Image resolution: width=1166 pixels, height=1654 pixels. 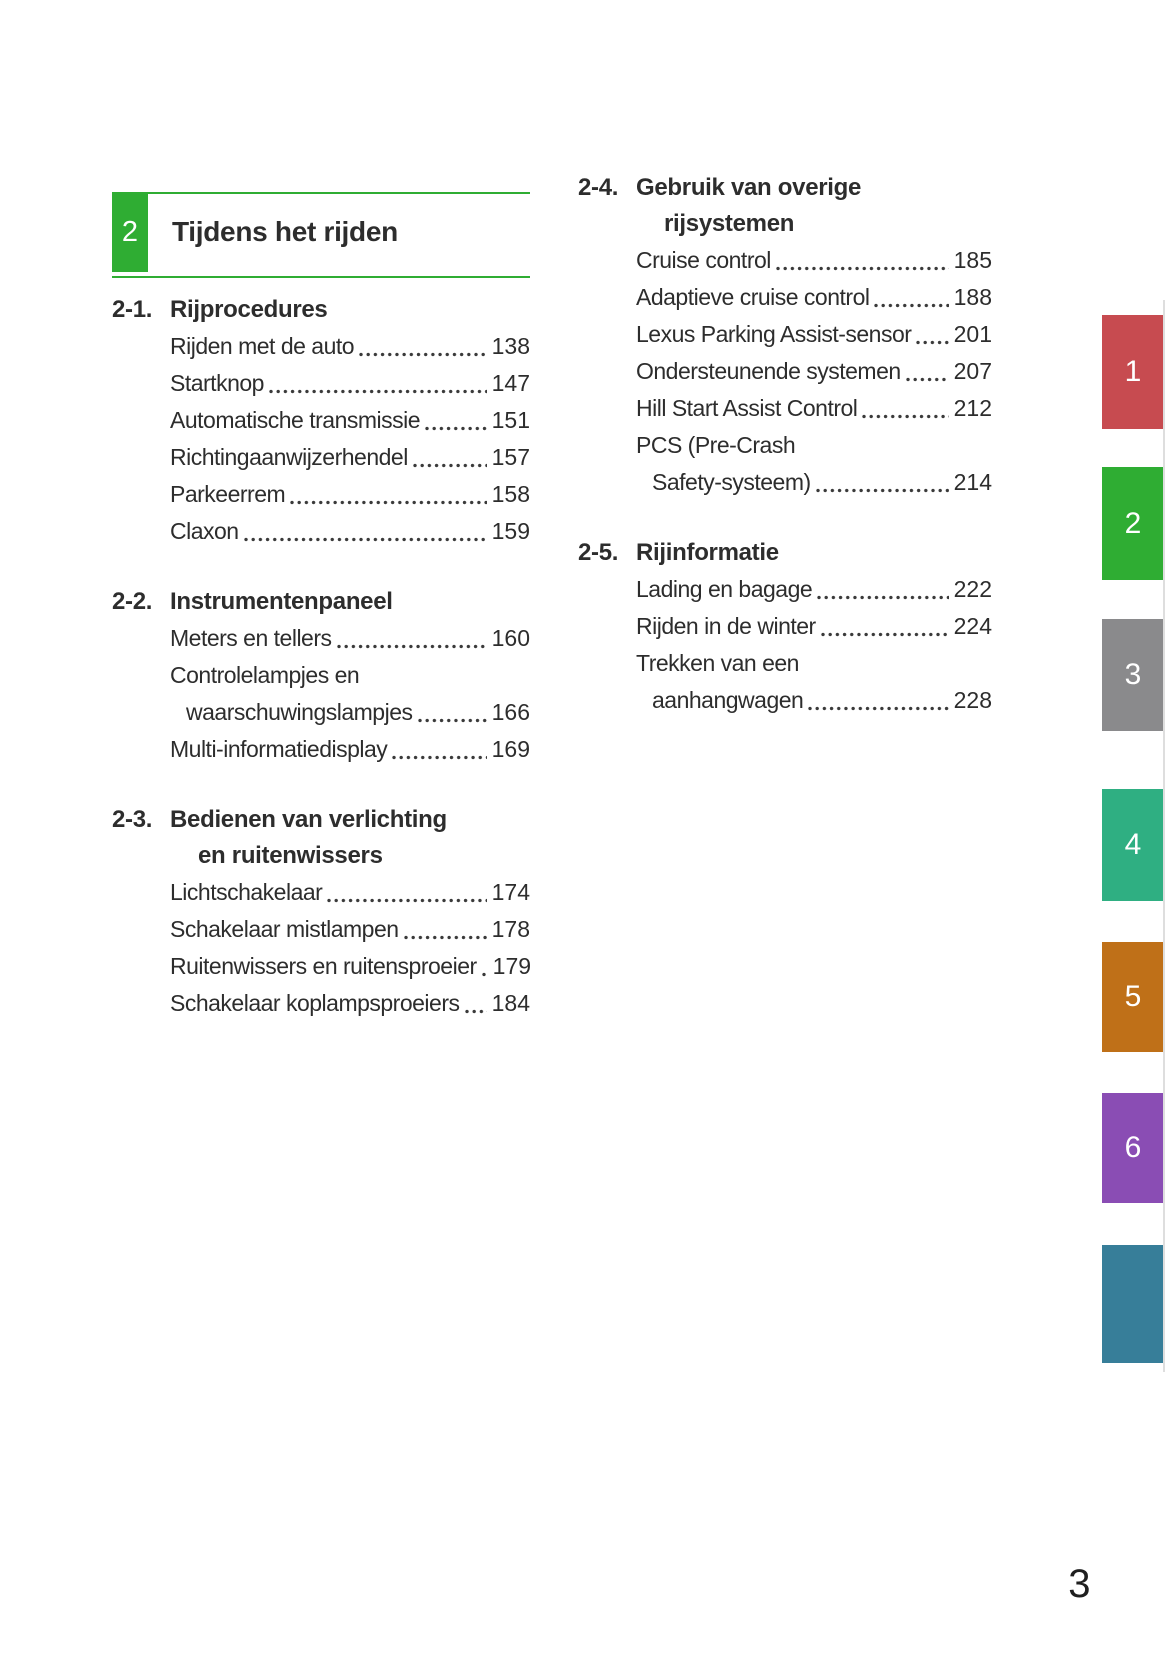 What do you see at coordinates (972, 260) in the screenshot?
I see `entry-page-number: 185` at bounding box center [972, 260].